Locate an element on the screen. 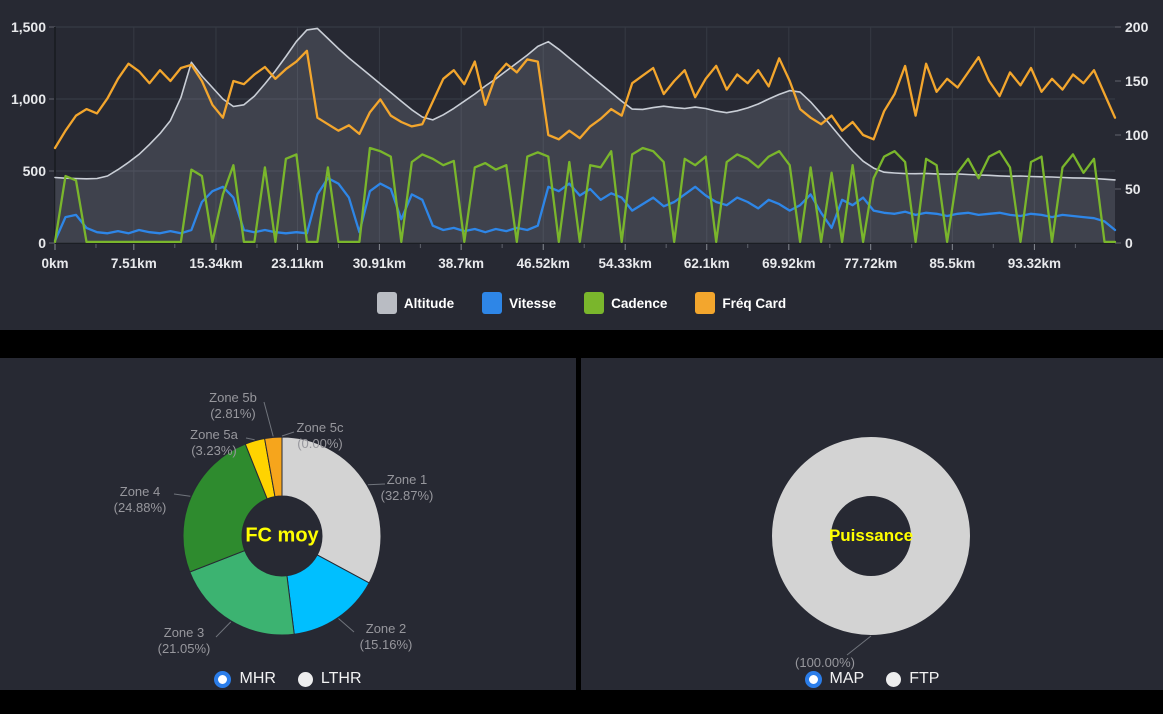 Image resolution: width=1163 pixels, height=714 pixels. hr-donut-center-label: FC moy is located at coordinates (282, 535).